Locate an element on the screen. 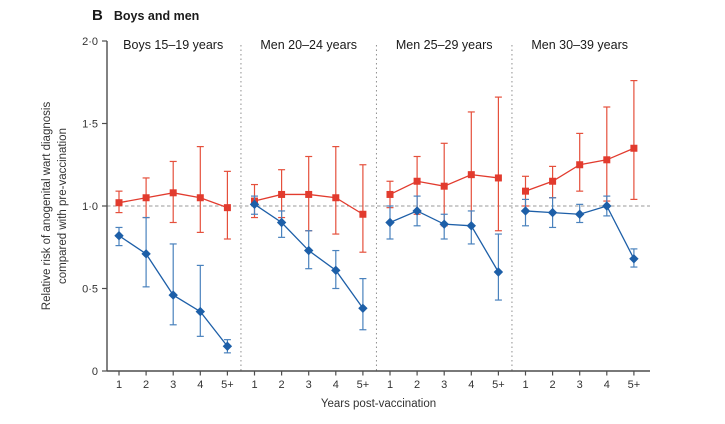  figure-title: B Boys and men is located at coordinates (145, 15).